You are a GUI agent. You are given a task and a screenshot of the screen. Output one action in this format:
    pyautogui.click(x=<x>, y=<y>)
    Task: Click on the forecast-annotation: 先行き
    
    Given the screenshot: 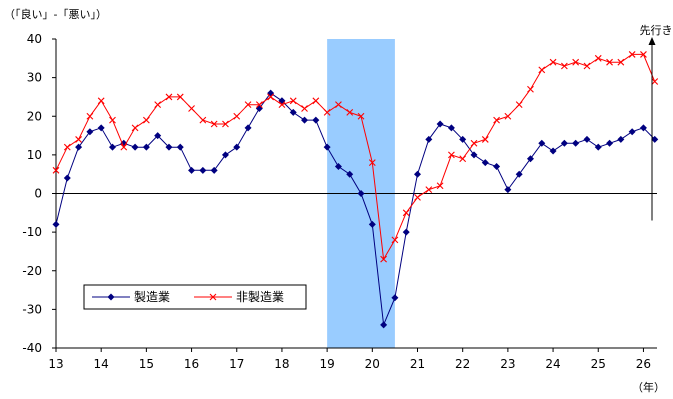 What is the action you would take?
    pyautogui.click(x=656, y=30)
    